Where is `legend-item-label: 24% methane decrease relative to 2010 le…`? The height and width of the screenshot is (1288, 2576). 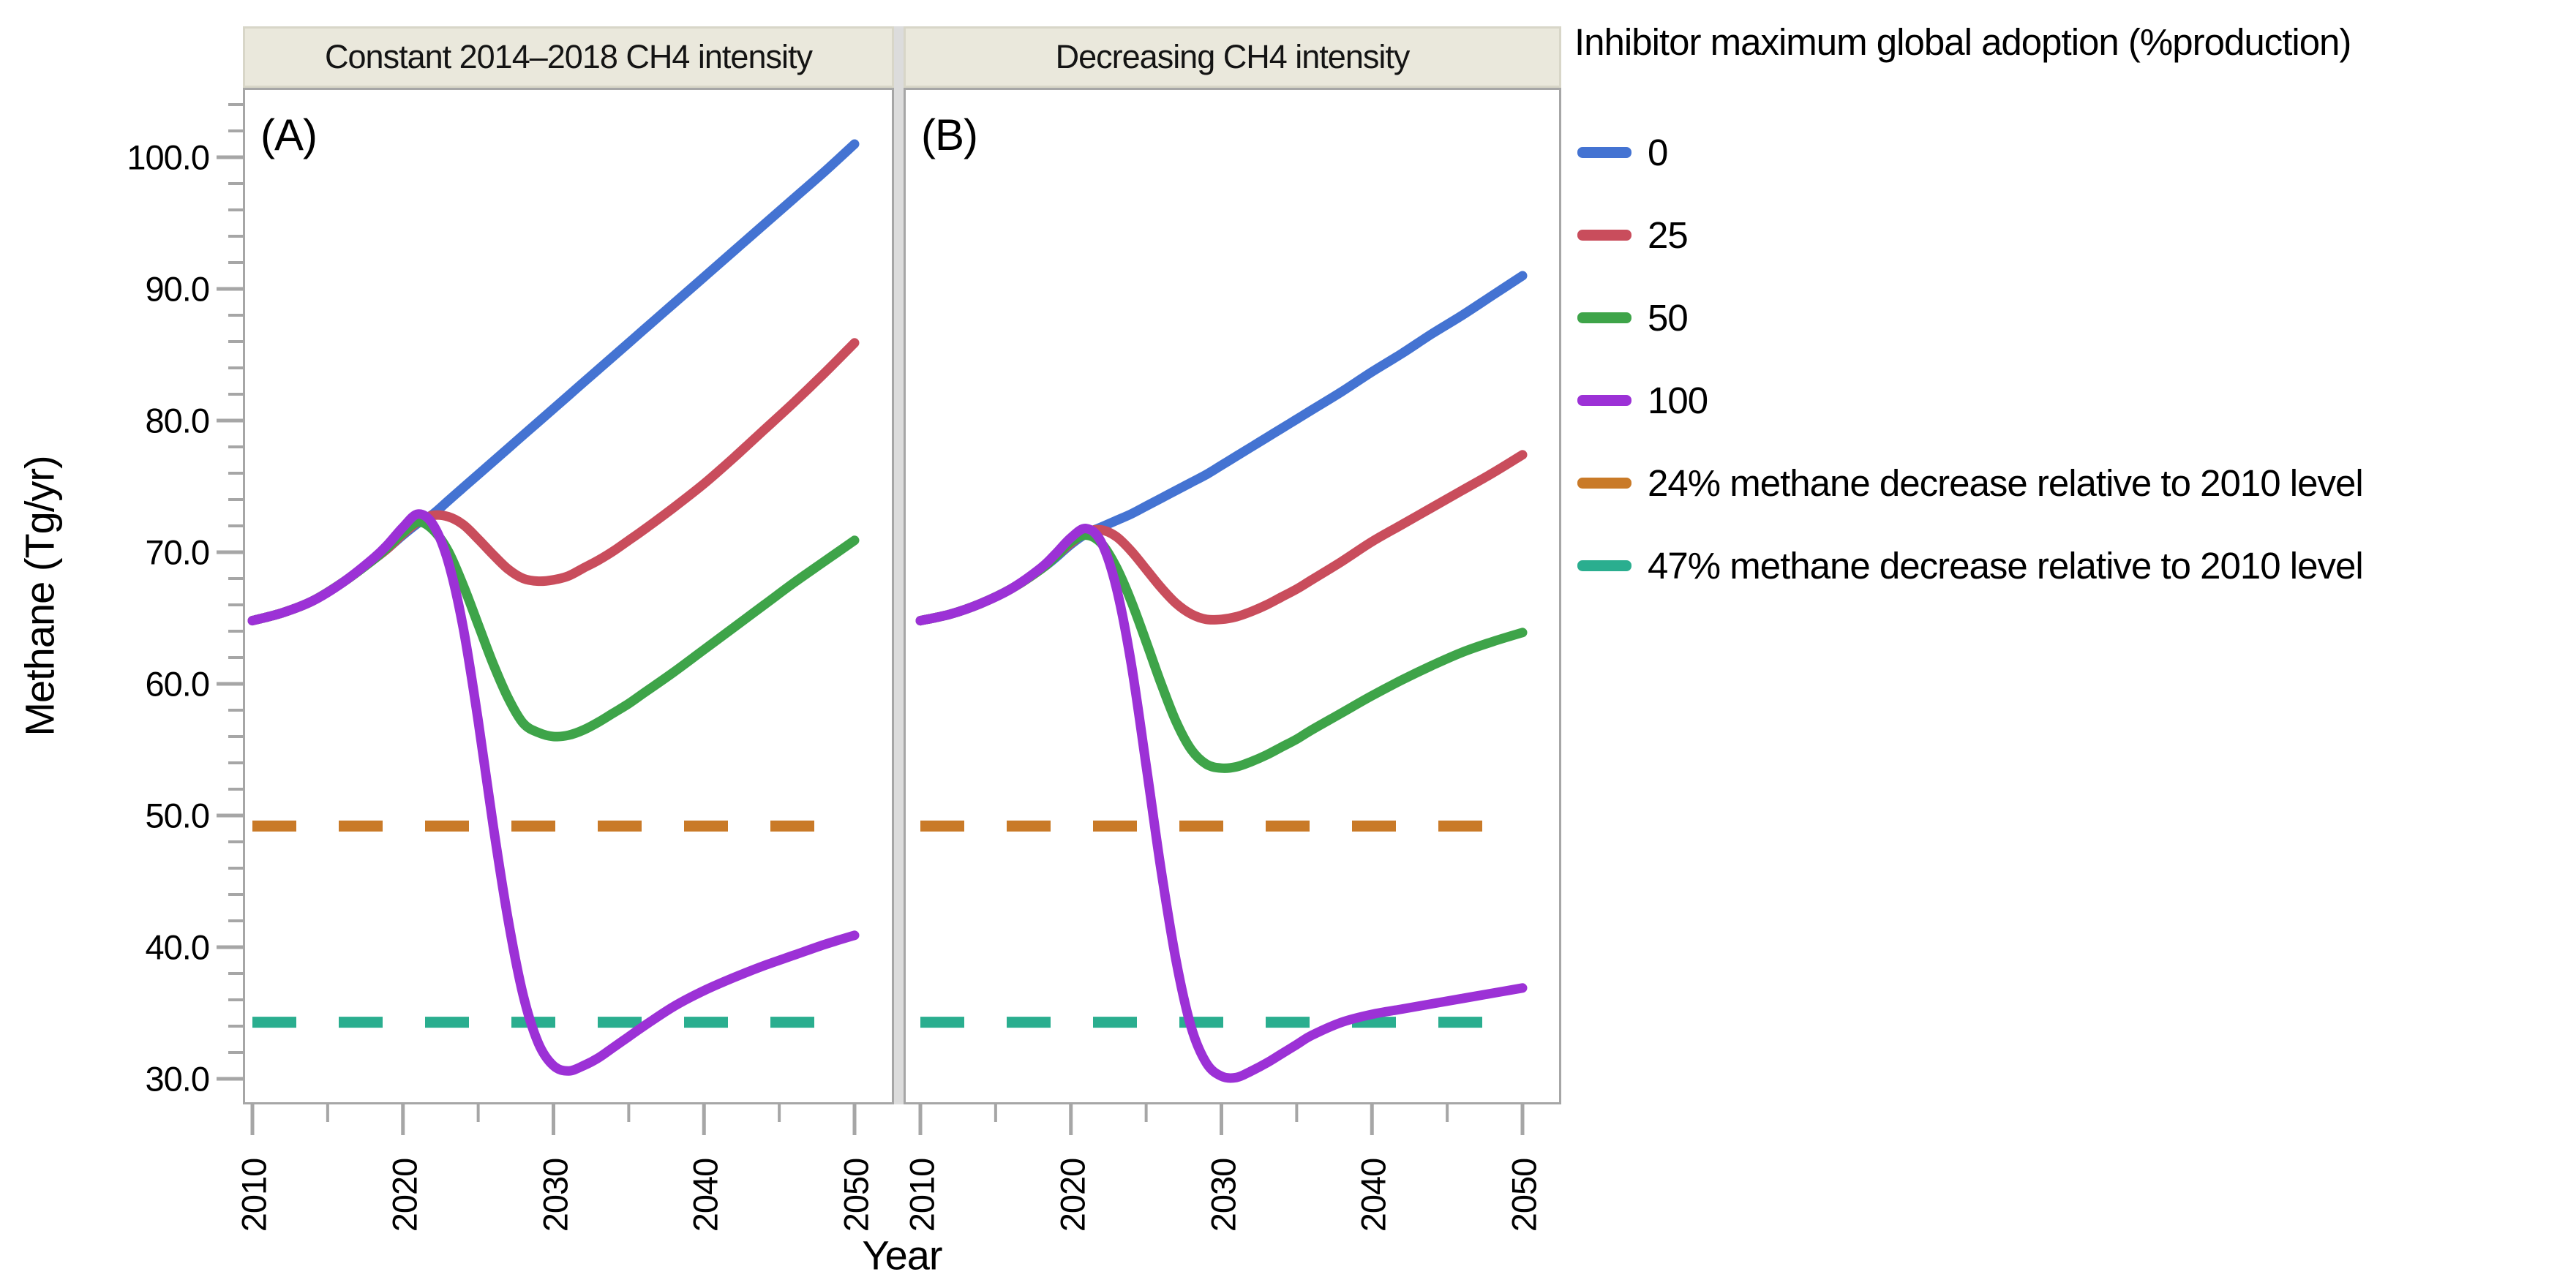
legend-item-label: 24% methane decrease relative to 2010 le… is located at coordinates (2006, 483).